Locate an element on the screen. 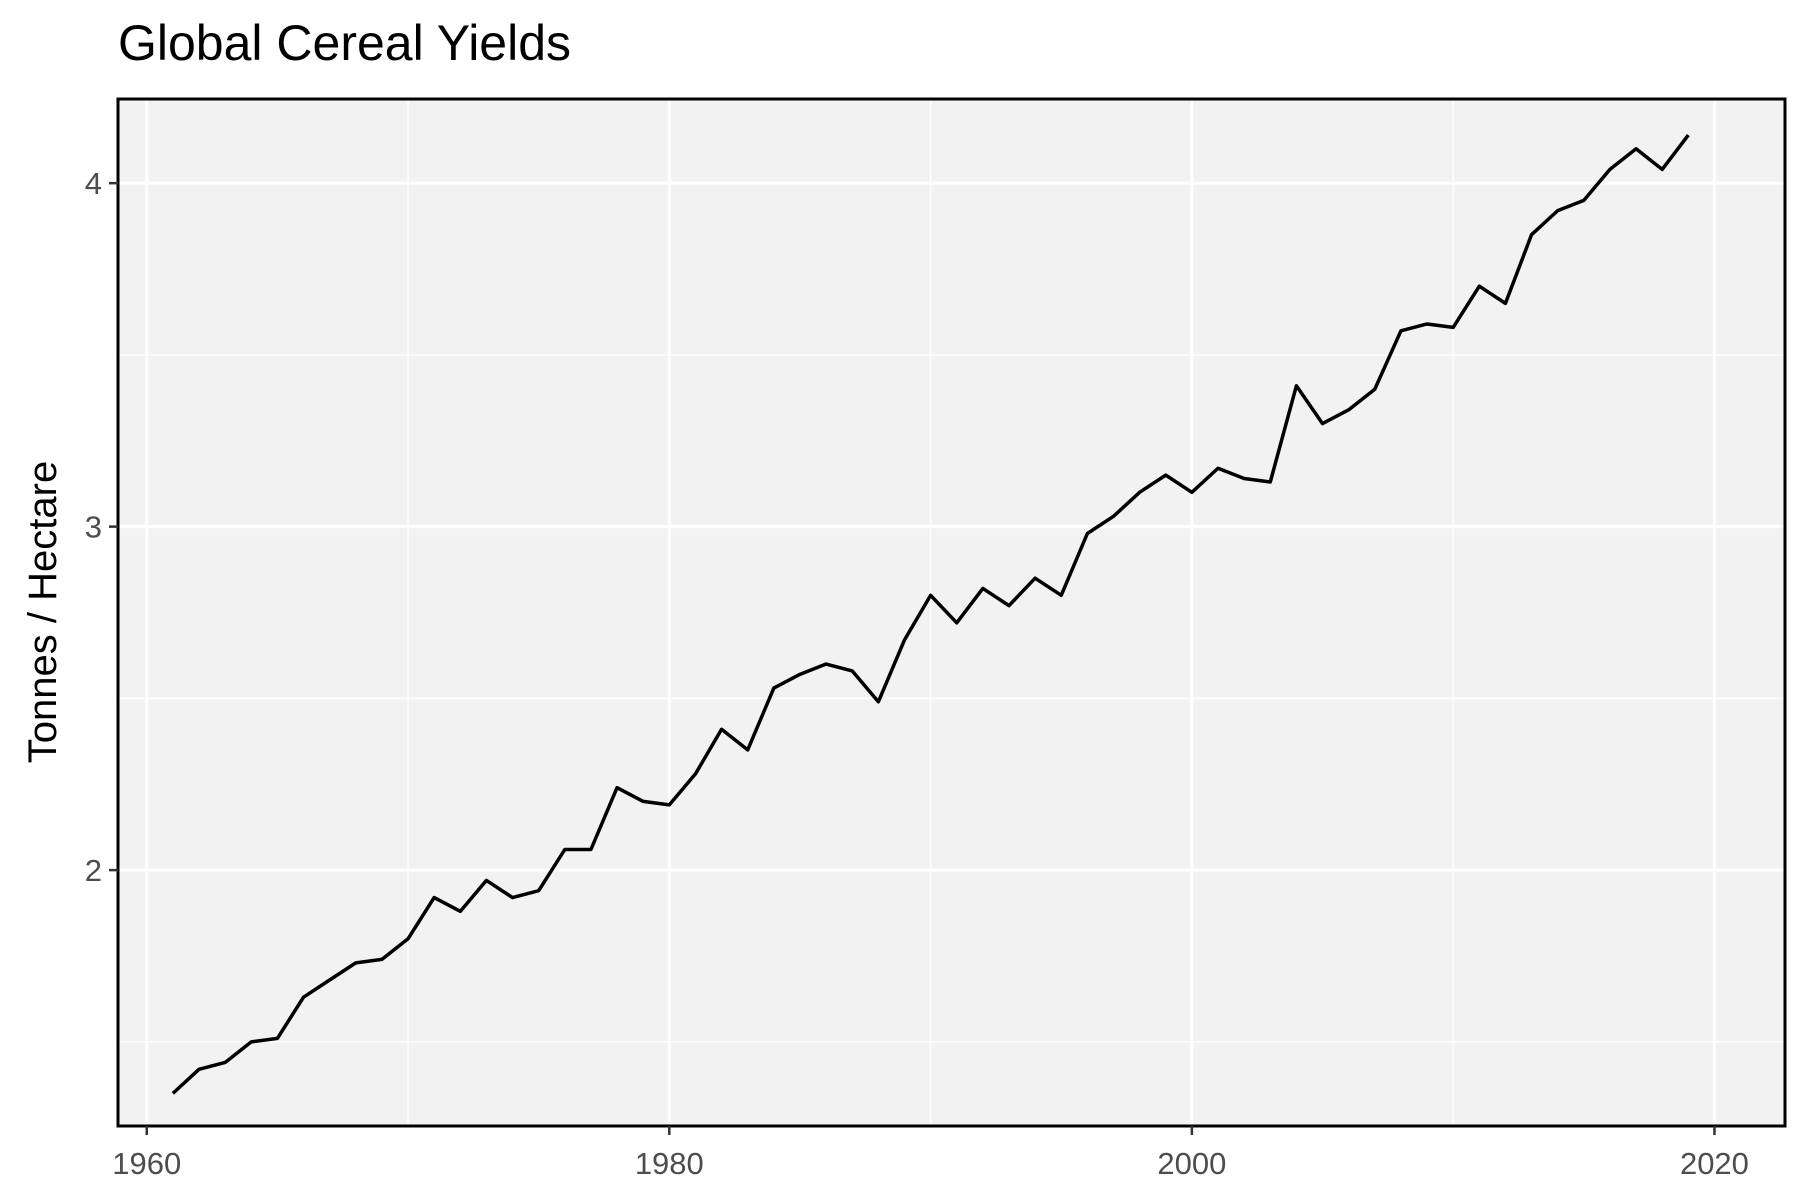 Image resolution: width=1800 pixels, height=1200 pixels. y-tick-label: 3 is located at coordinates (93, 527).